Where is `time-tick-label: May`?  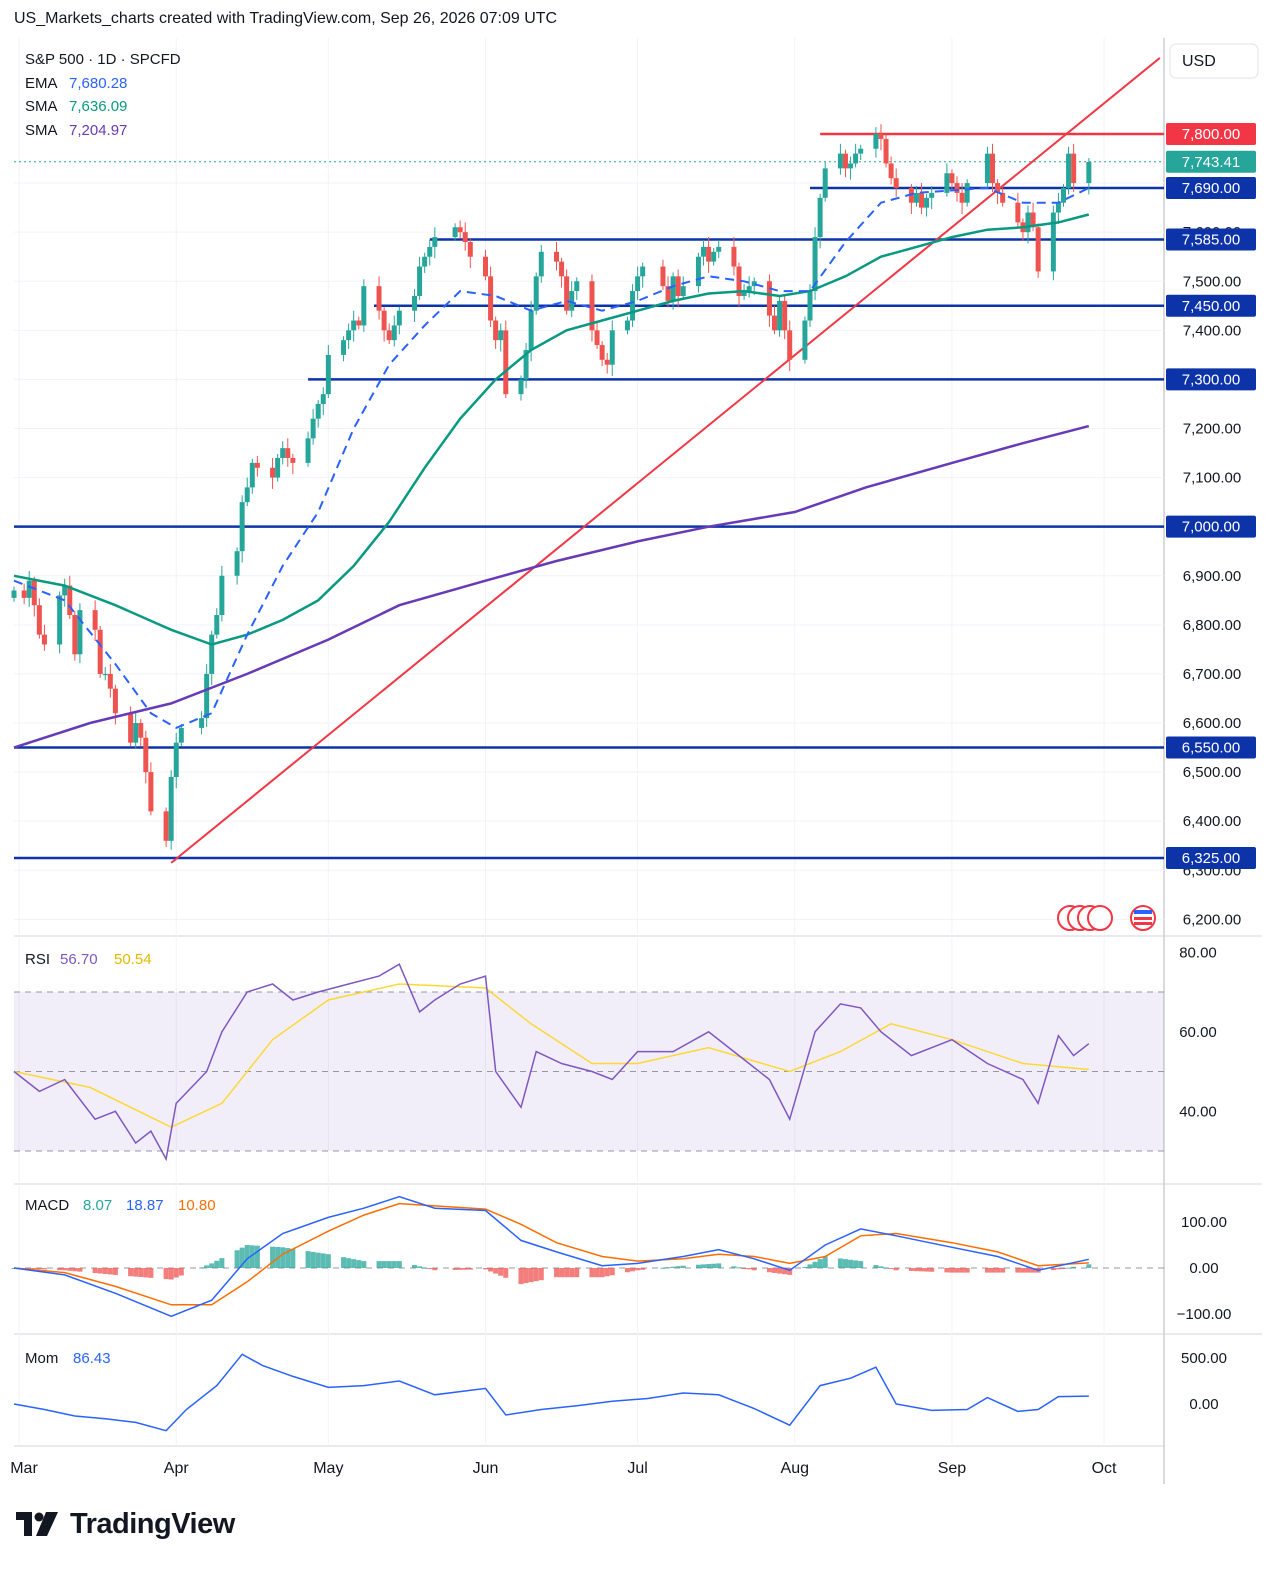
time-tick-label: May is located at coordinates (328, 1468).